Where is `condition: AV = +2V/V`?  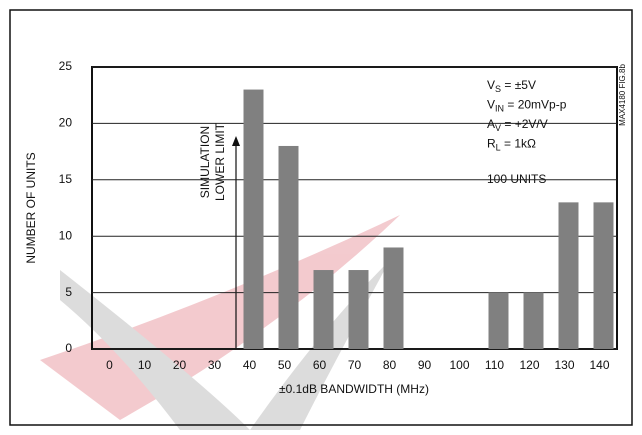
condition: AV = +2V/V is located at coordinates (517, 125).